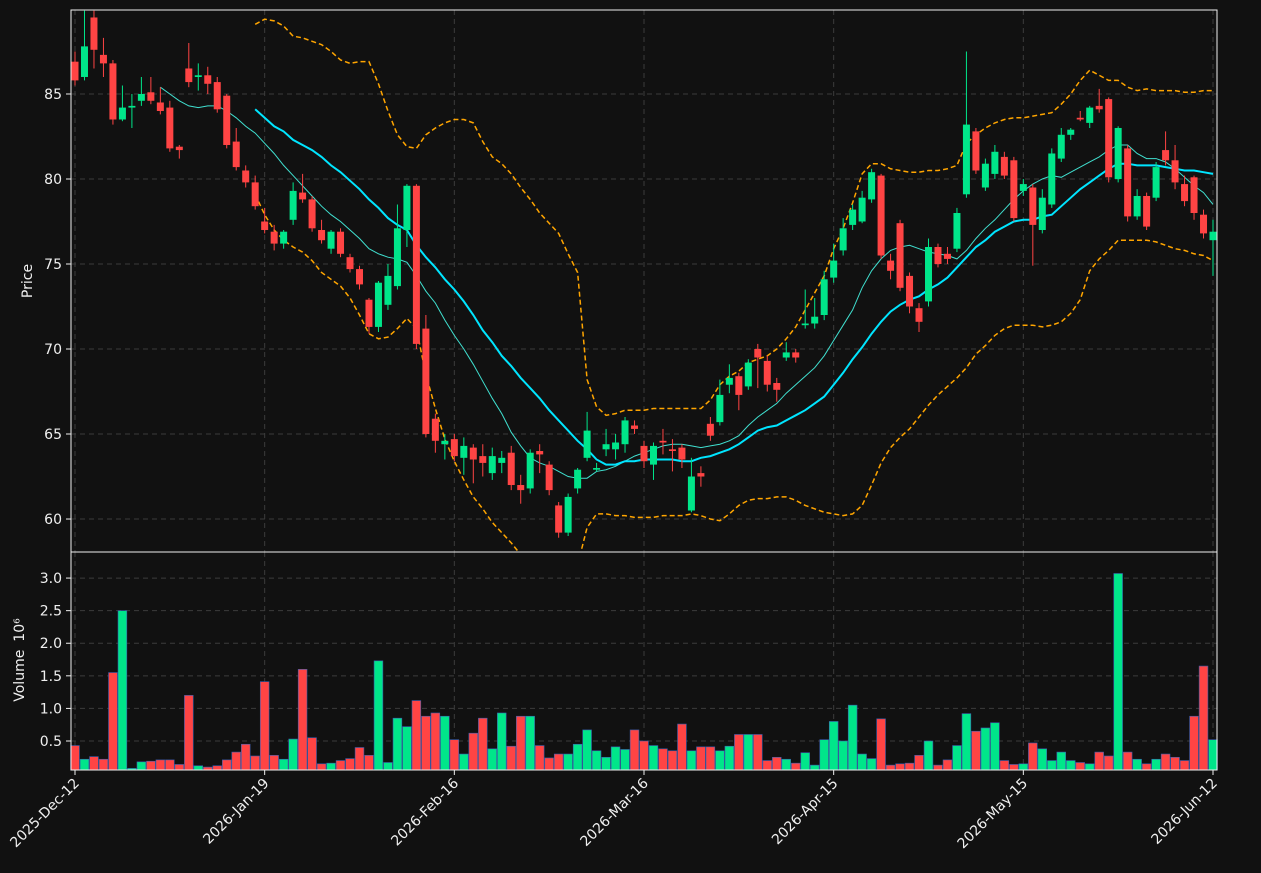 The image size is (1261, 873). I want to click on y-tick-label: 0.5, so click(51, 742).